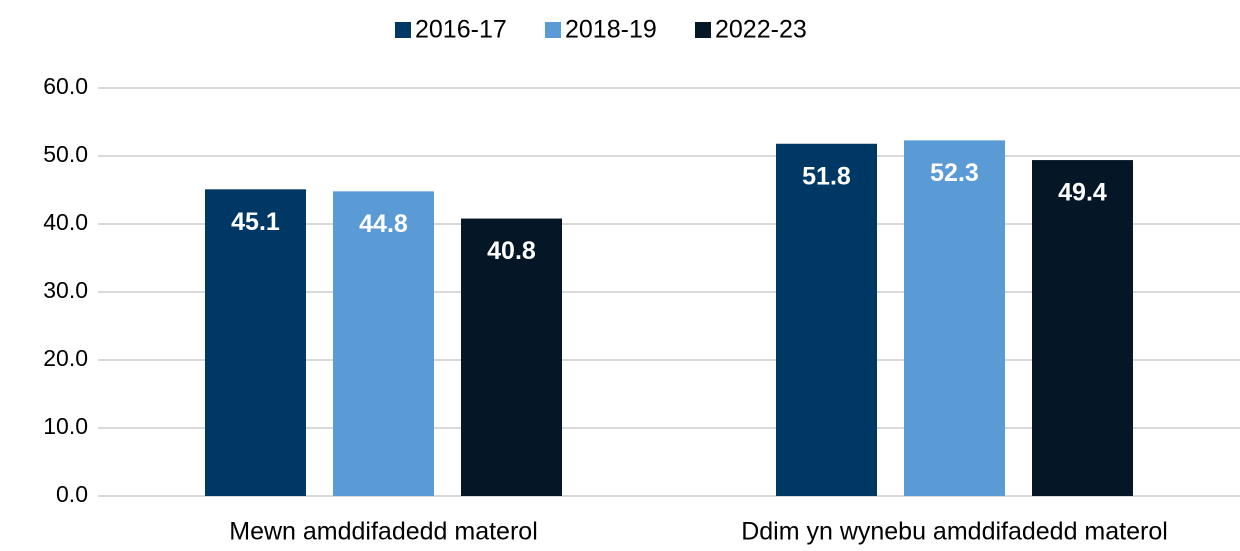 This screenshot has height=551, width=1240. What do you see at coordinates (65, 222) in the screenshot?
I see `y-tick-label: 40.0` at bounding box center [65, 222].